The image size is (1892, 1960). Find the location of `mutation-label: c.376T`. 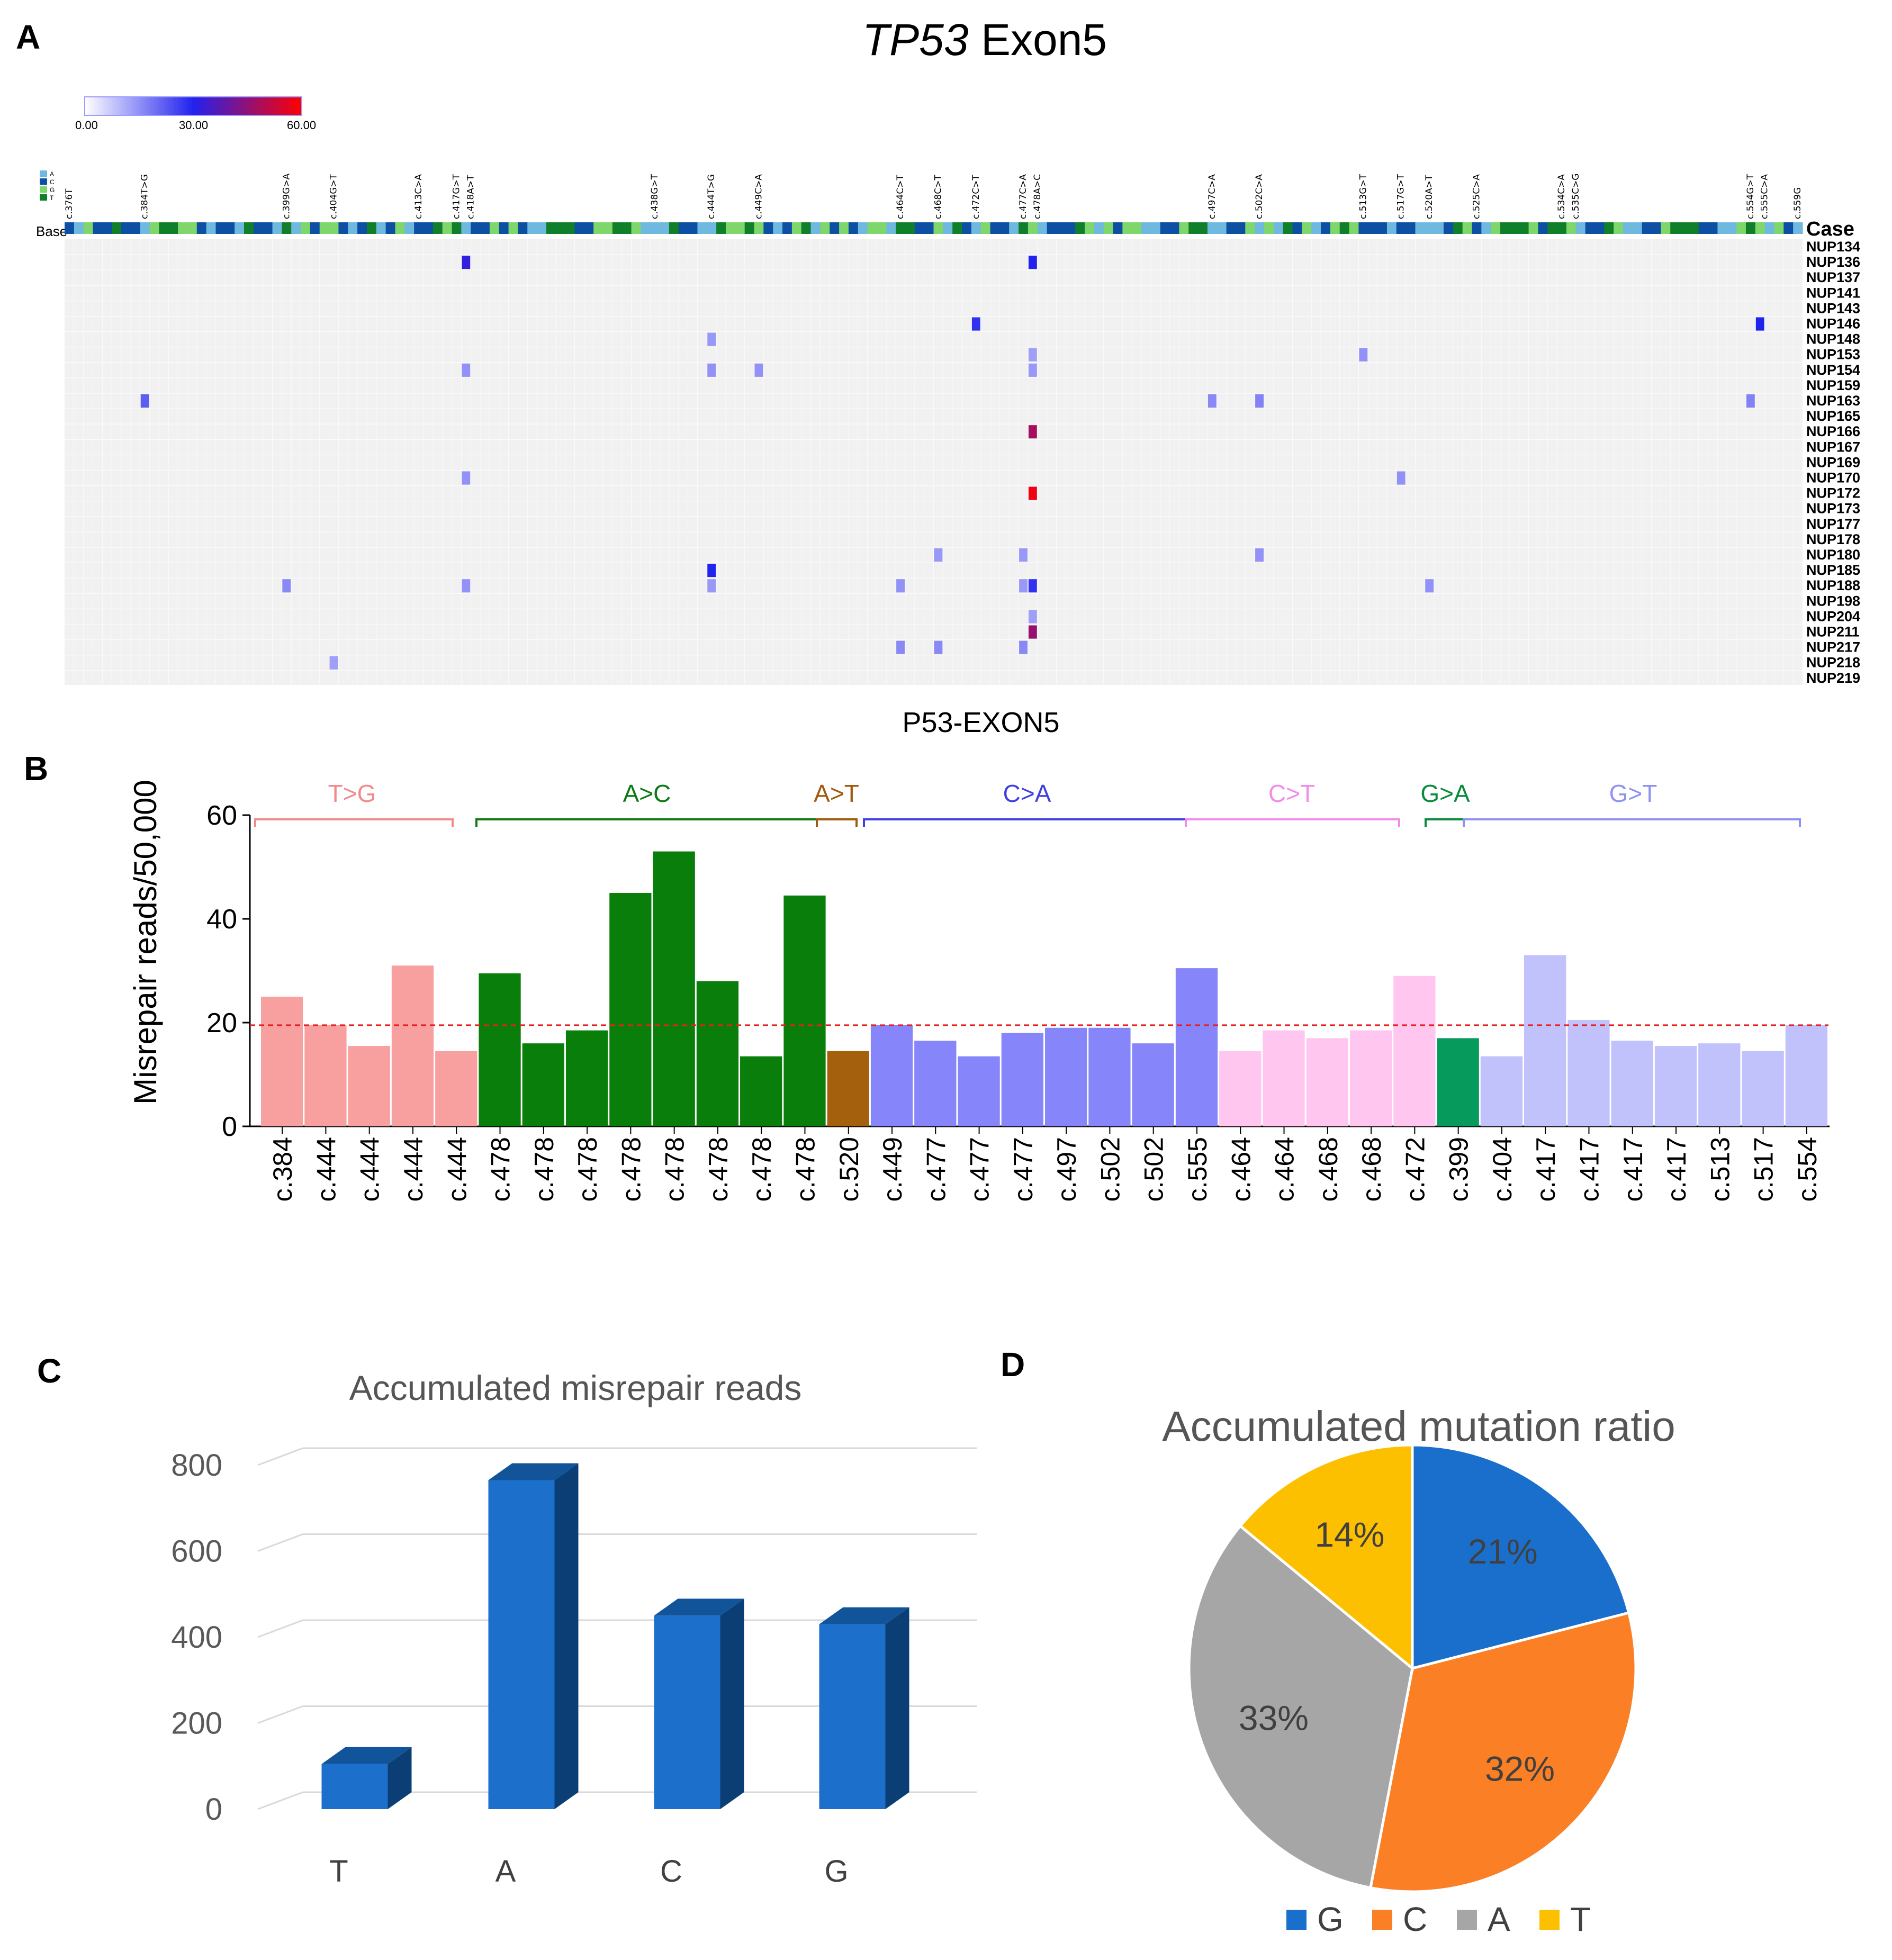

mutation-label: c.376T is located at coordinates (69, 203).